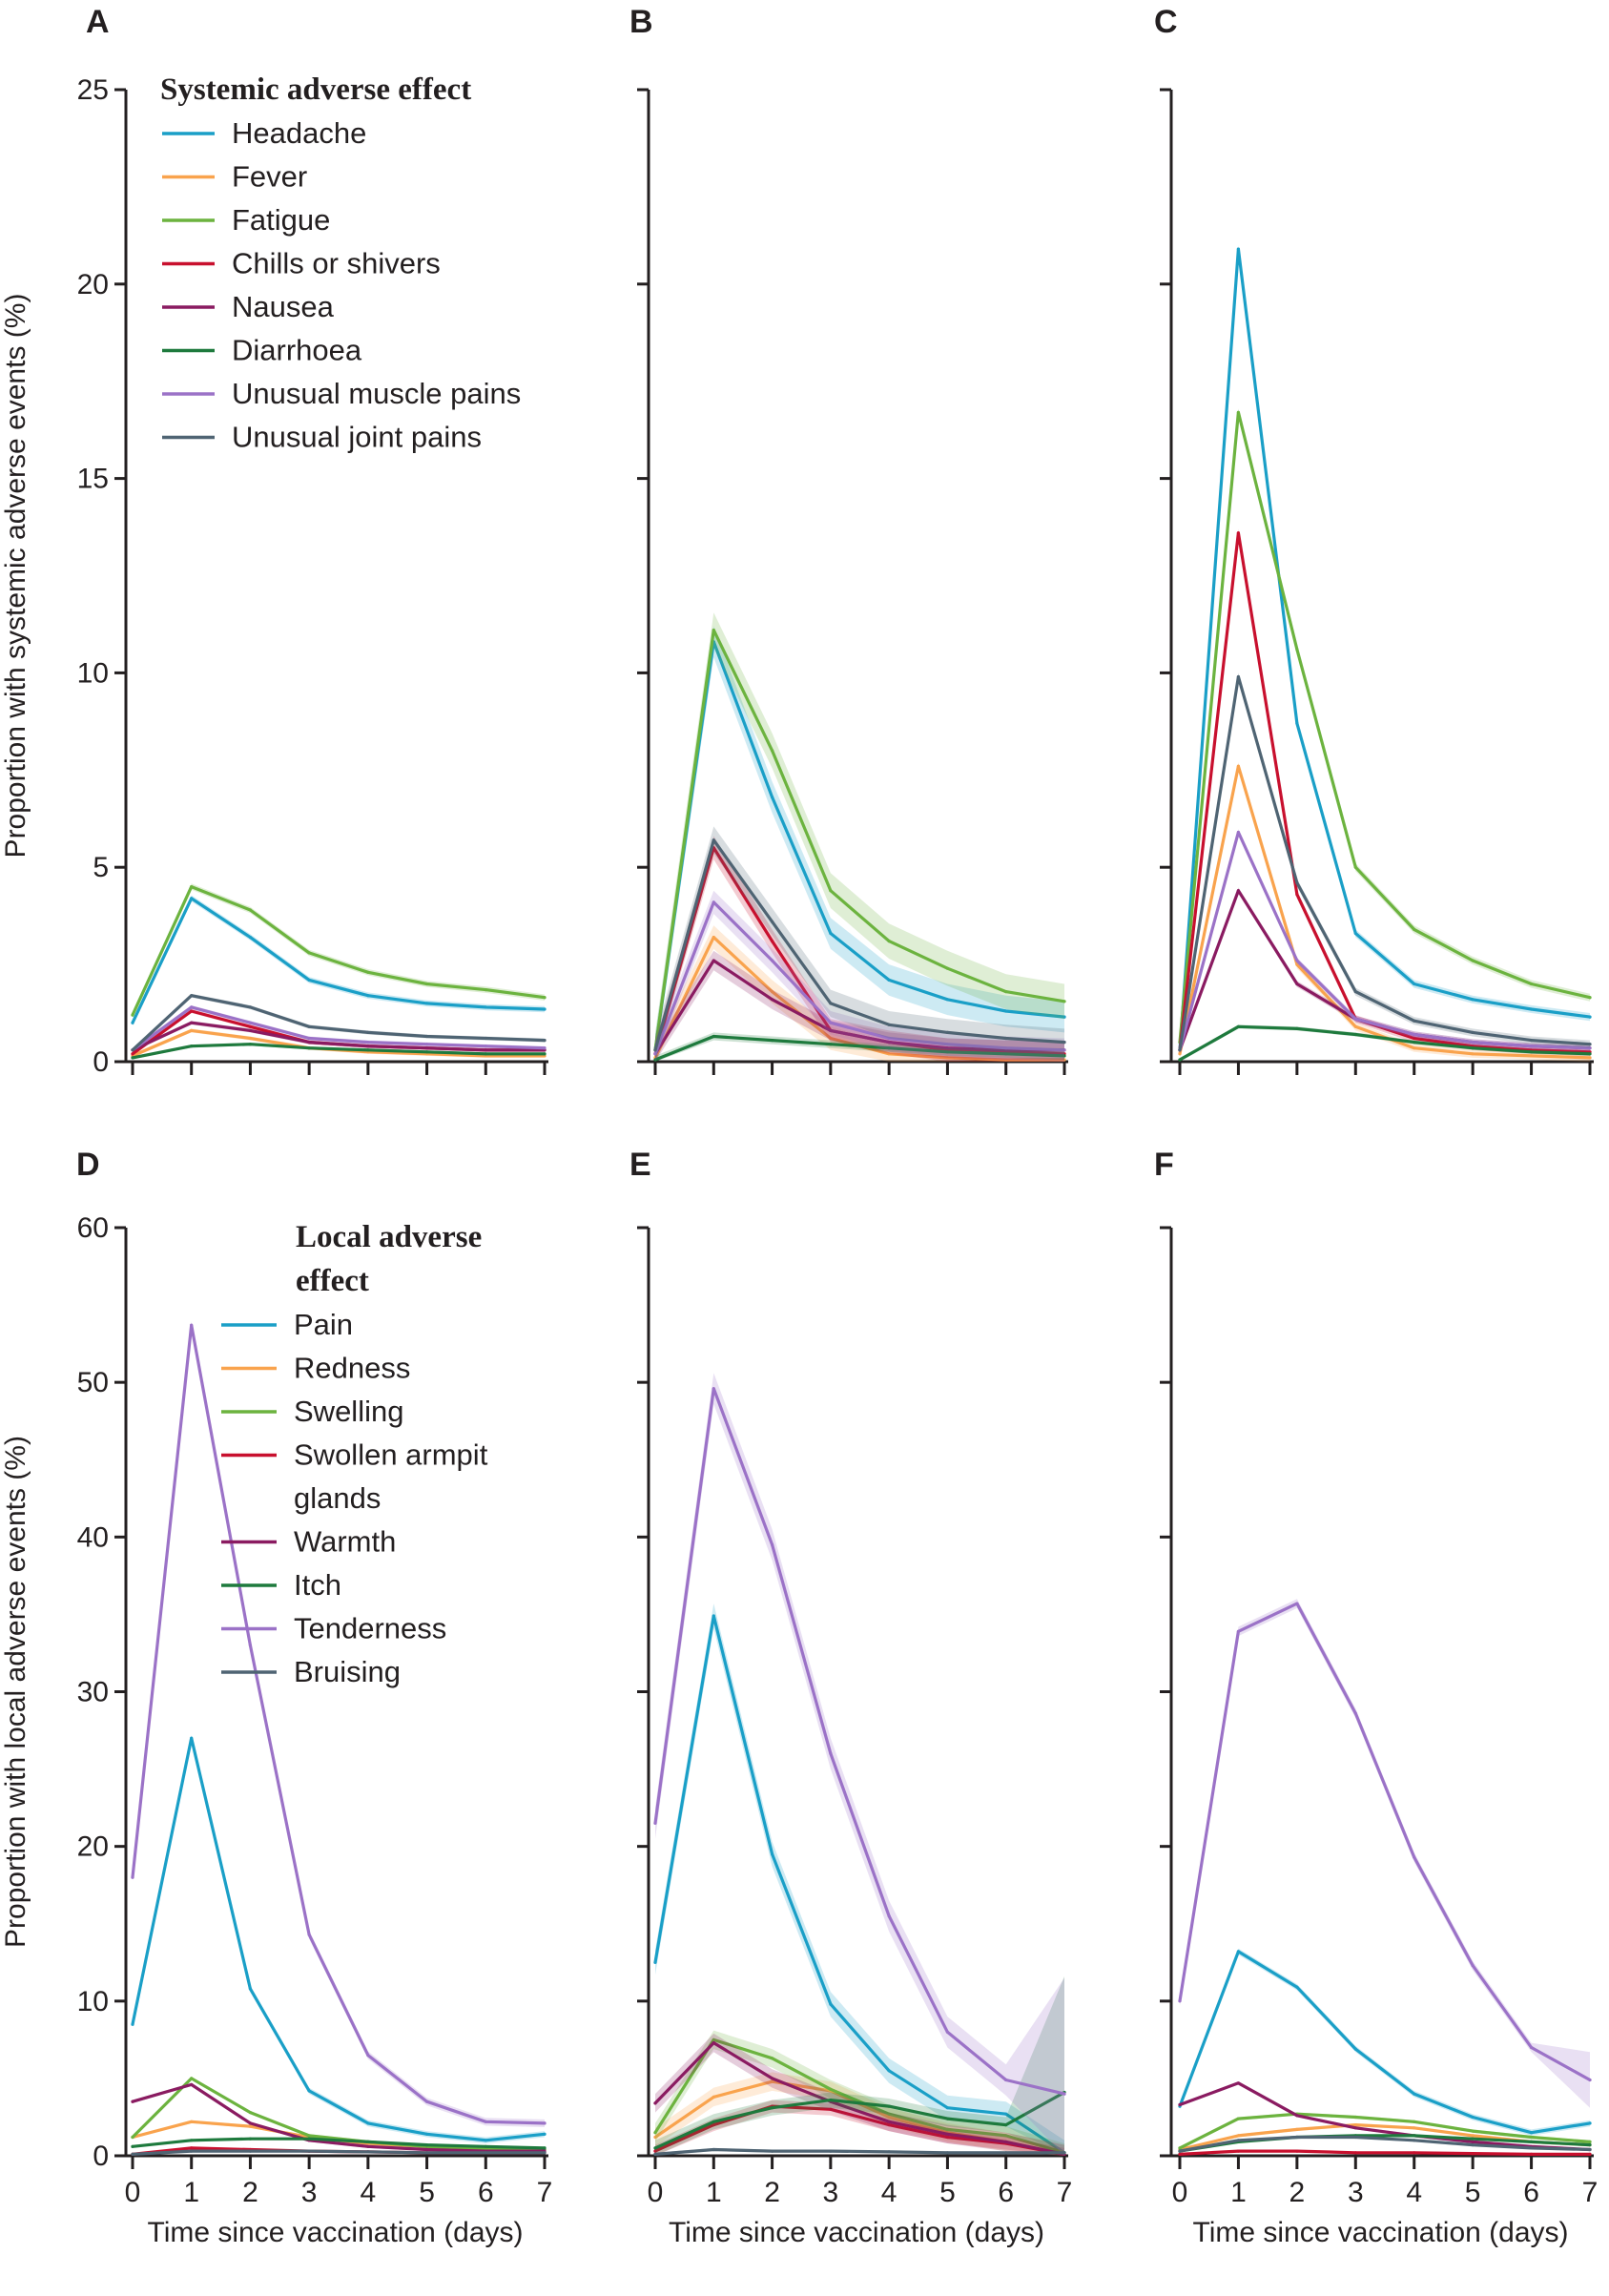  Describe the element at coordinates (297, 350) in the screenshot. I see `legend-label: Diarrhoea` at that location.